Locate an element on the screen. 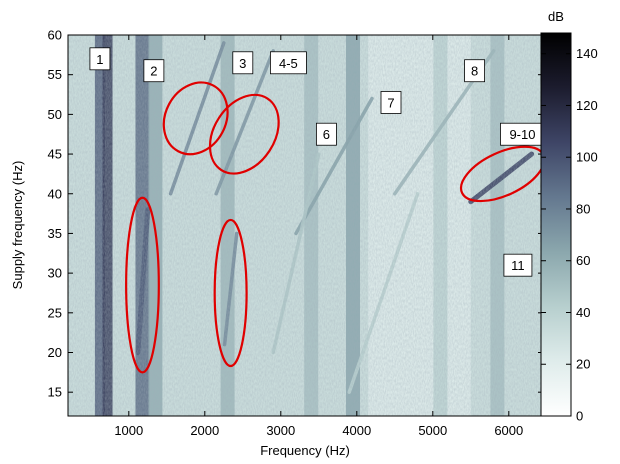 The image size is (620, 464). colorbar-label: dB is located at coordinates (556, 16).